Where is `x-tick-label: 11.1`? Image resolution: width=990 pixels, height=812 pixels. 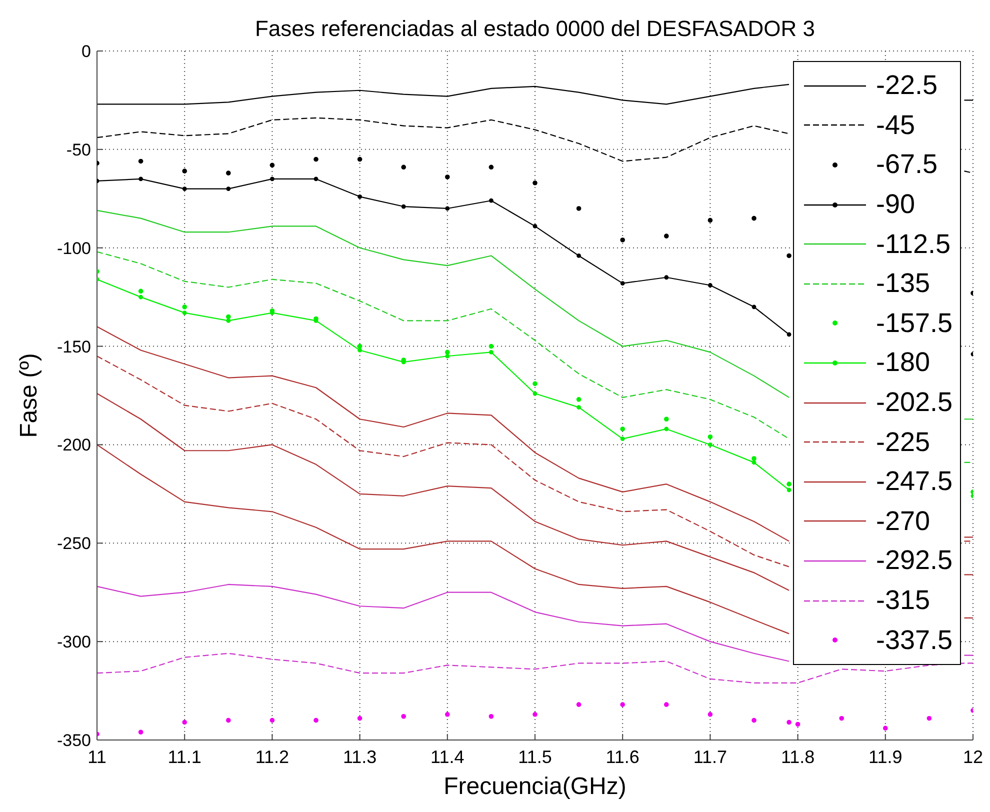
x-tick-label: 11.1 is located at coordinates (185, 756).